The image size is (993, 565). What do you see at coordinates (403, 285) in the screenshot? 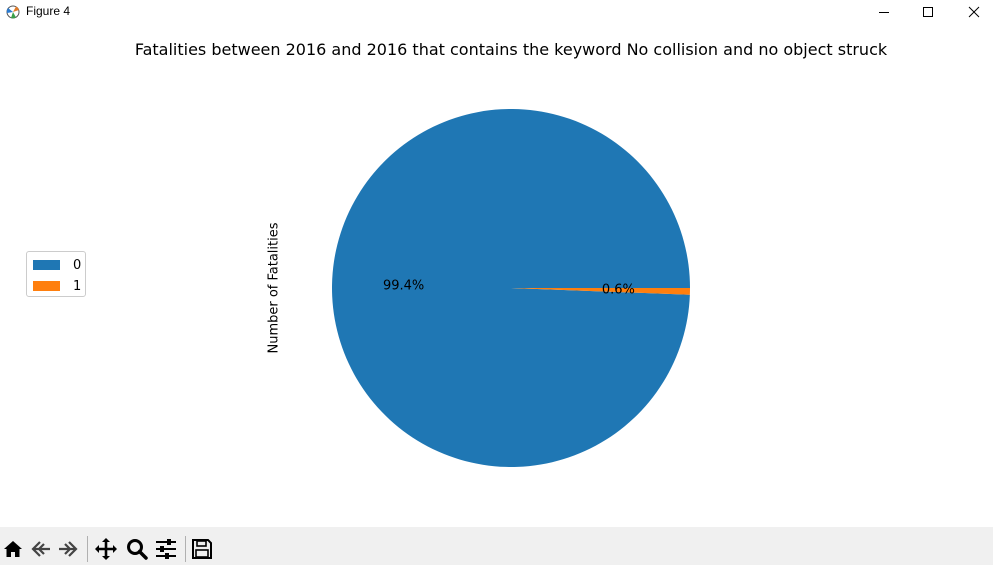
I see `pie-slice-label: 99.4%` at bounding box center [403, 285].